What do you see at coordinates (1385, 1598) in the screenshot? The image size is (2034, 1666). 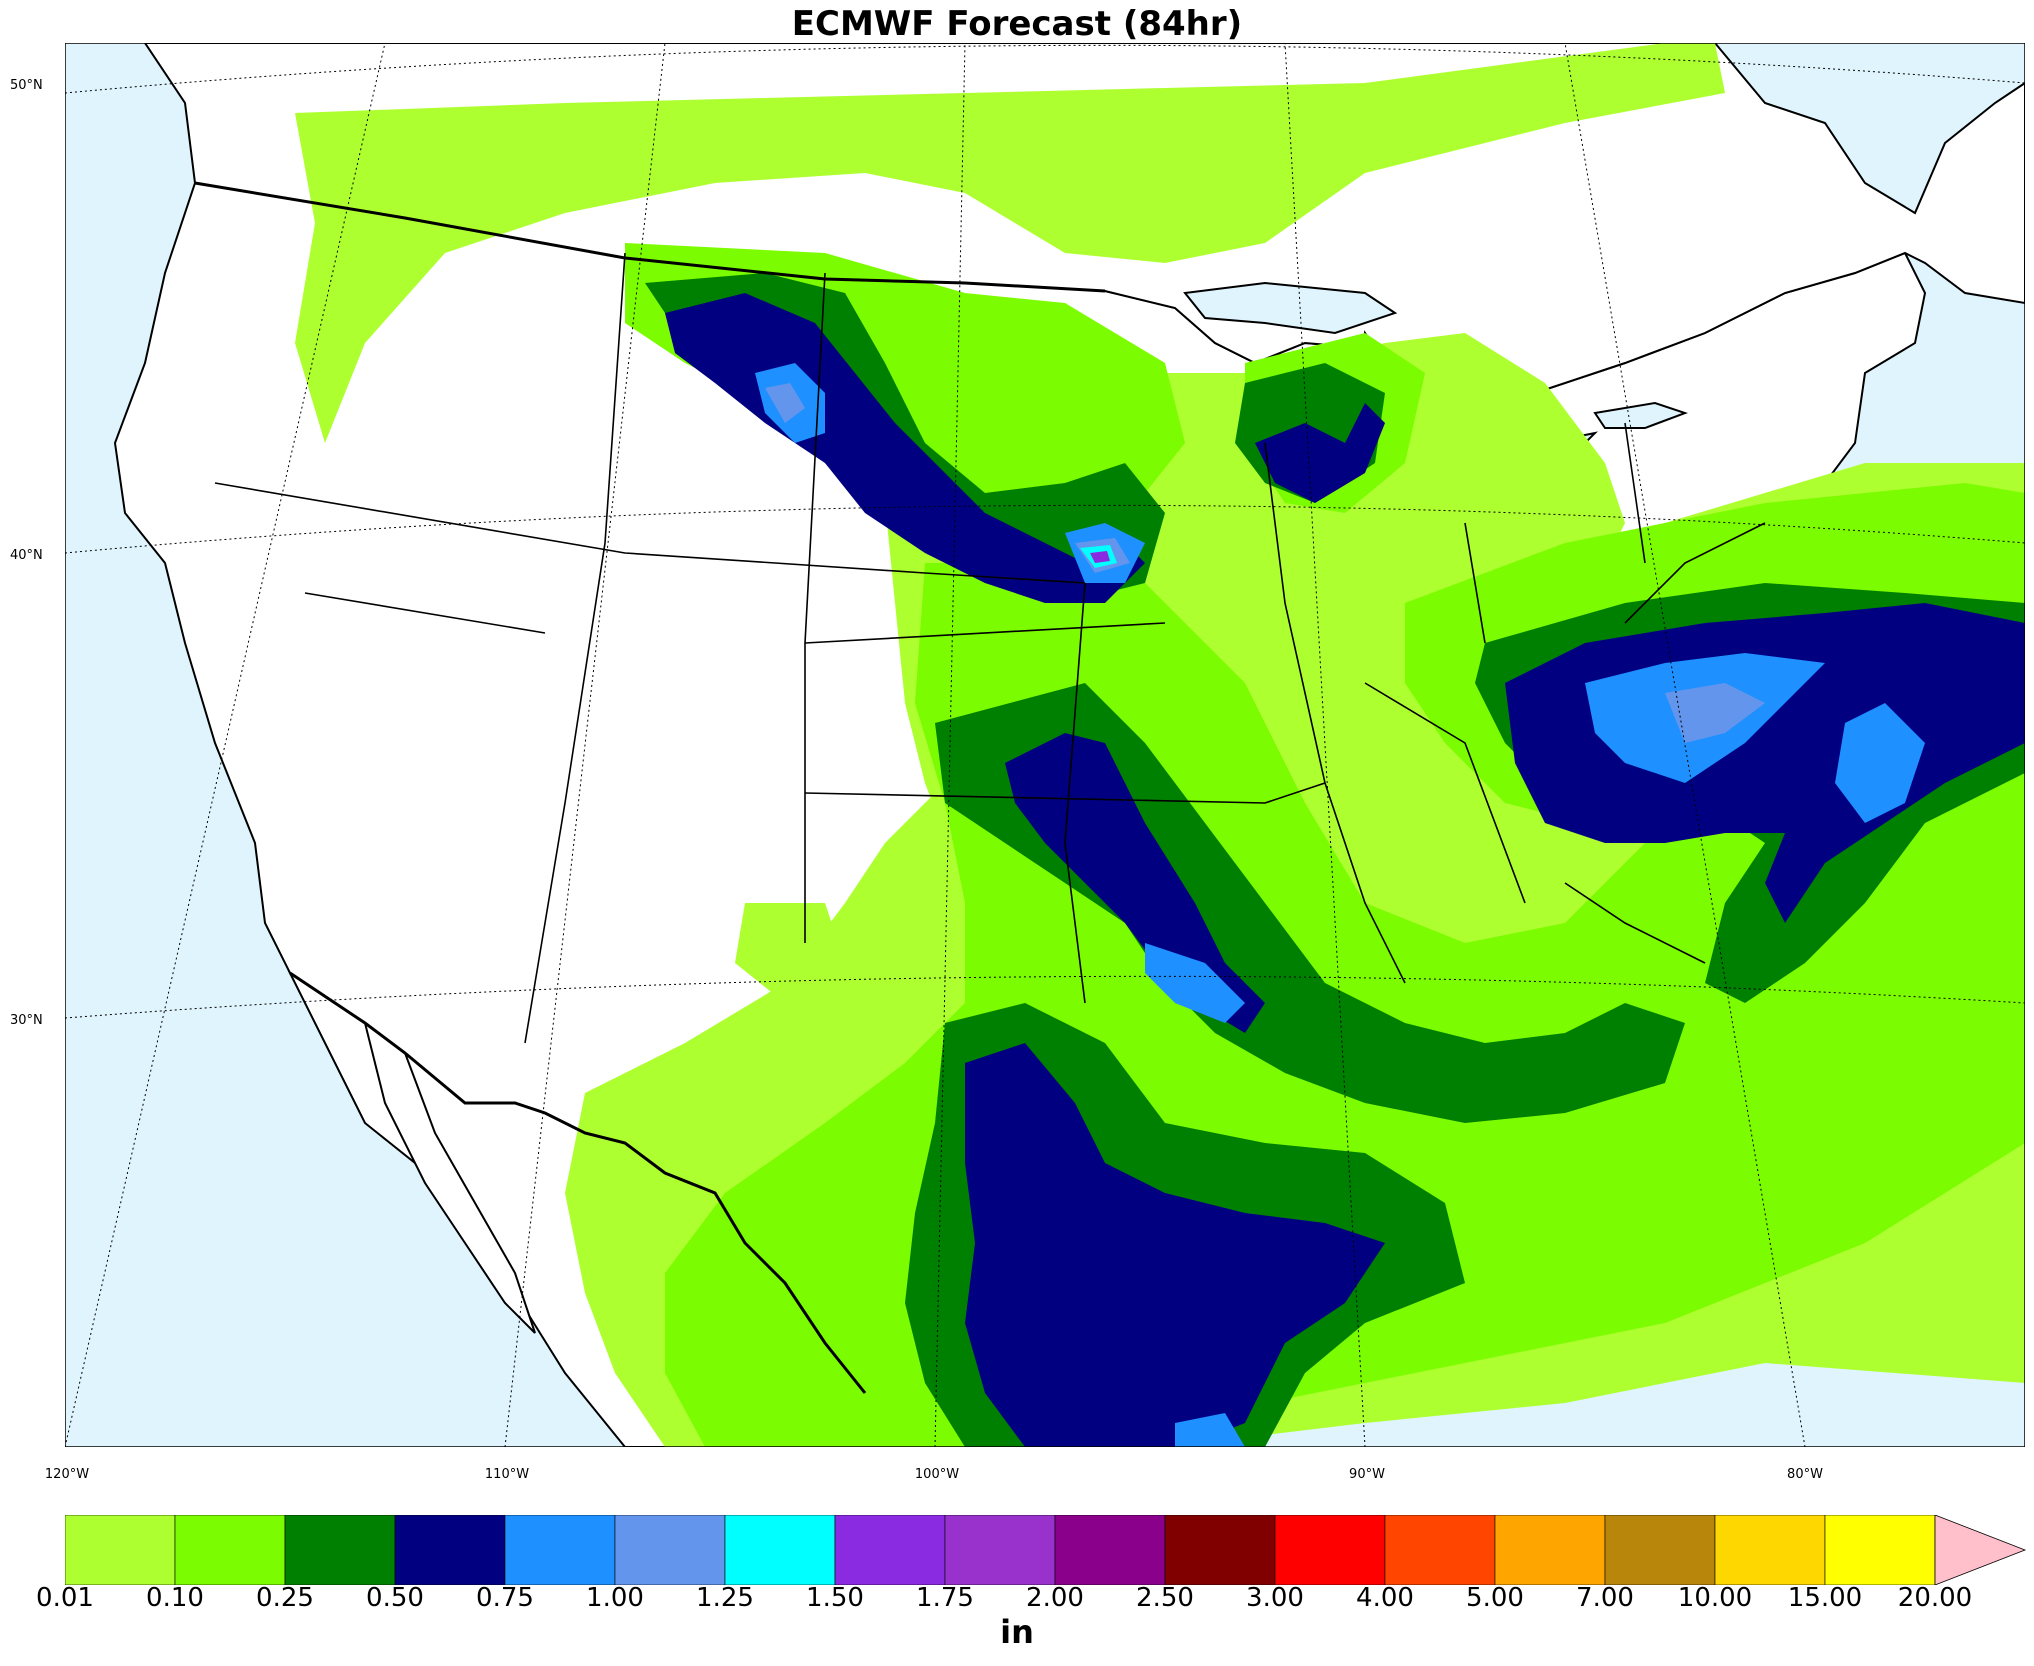 I see `colorbar-tick-label: 4.00` at bounding box center [1385, 1598].